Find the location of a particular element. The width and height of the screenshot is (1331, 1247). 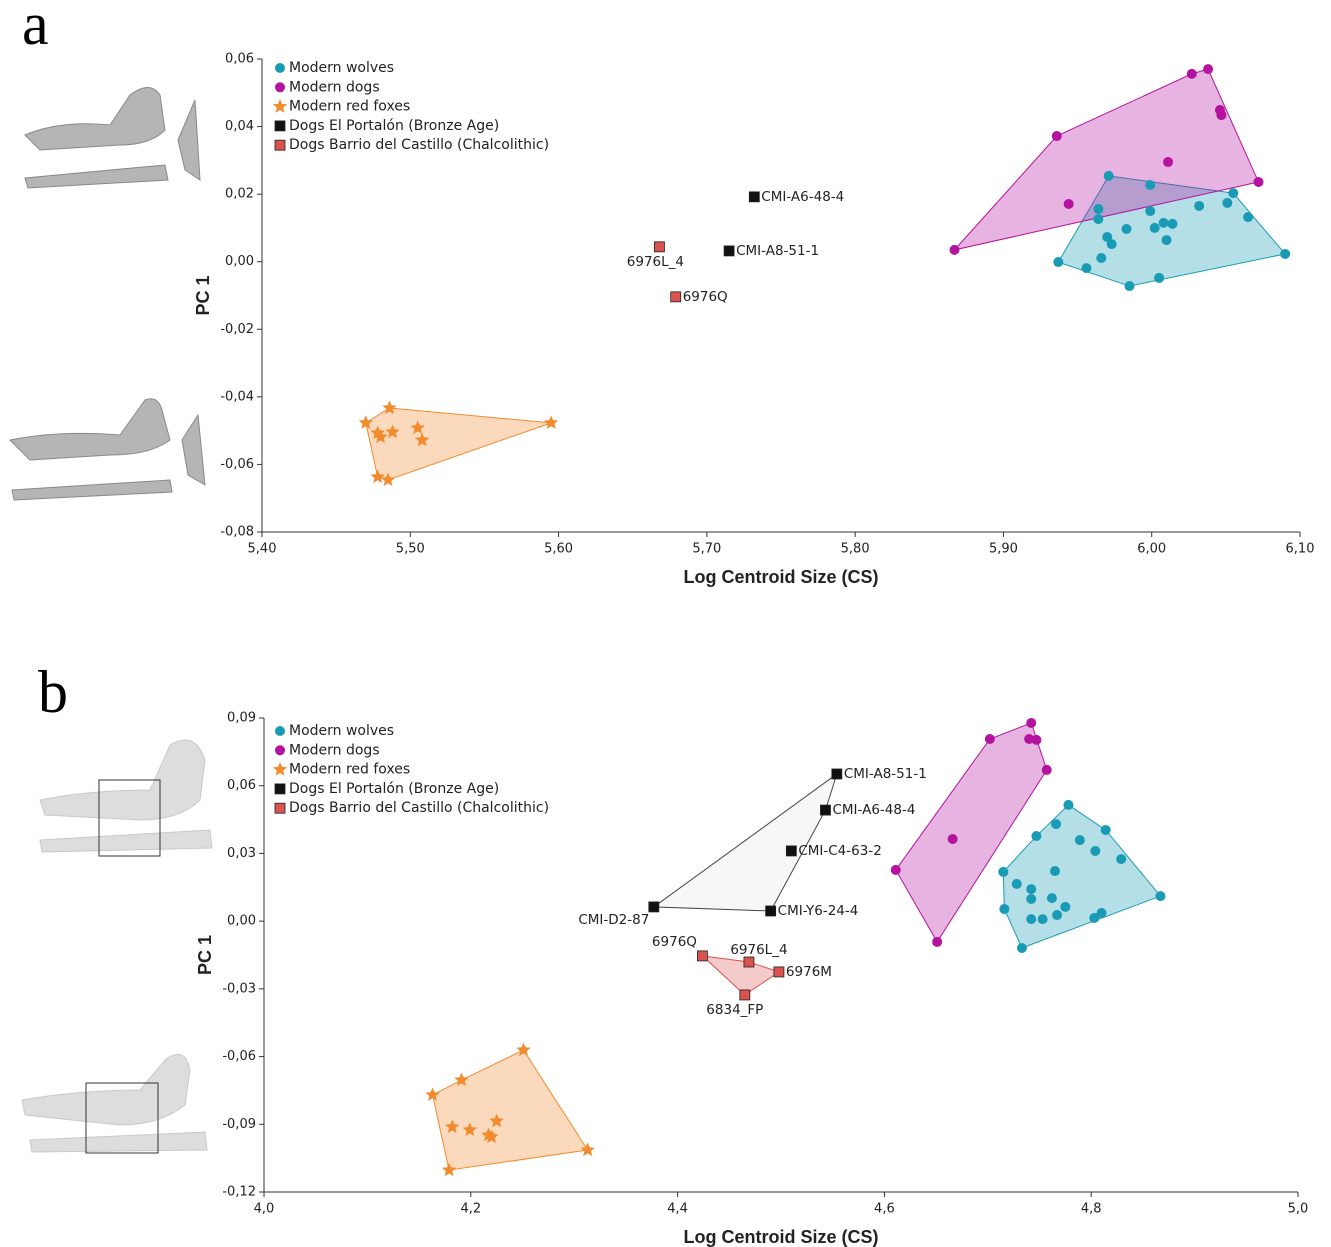

jaw-b-fox-top is located at coordinates (118, 1142).